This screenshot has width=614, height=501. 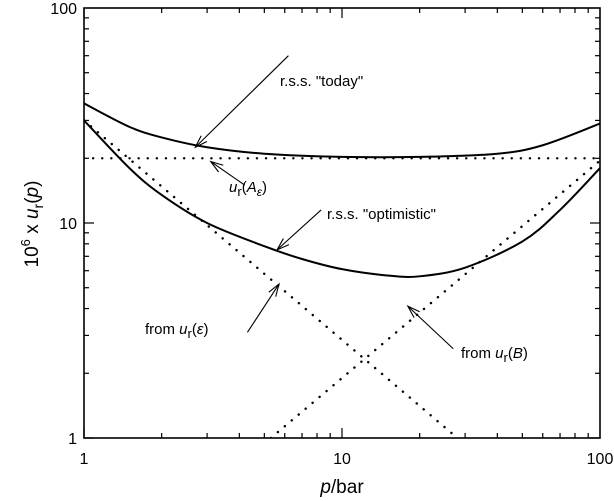 What do you see at coordinates (251, 187) in the screenshot?
I see `annotation-ur-a-eps-arg: A` at bounding box center [251, 187].